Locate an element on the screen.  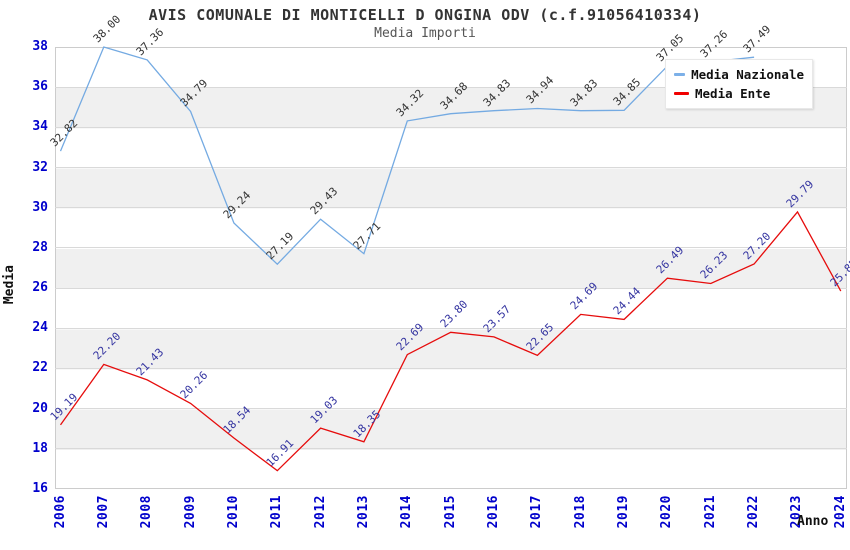
x-tick-2022: 2022 is located at coordinates (754, 512).